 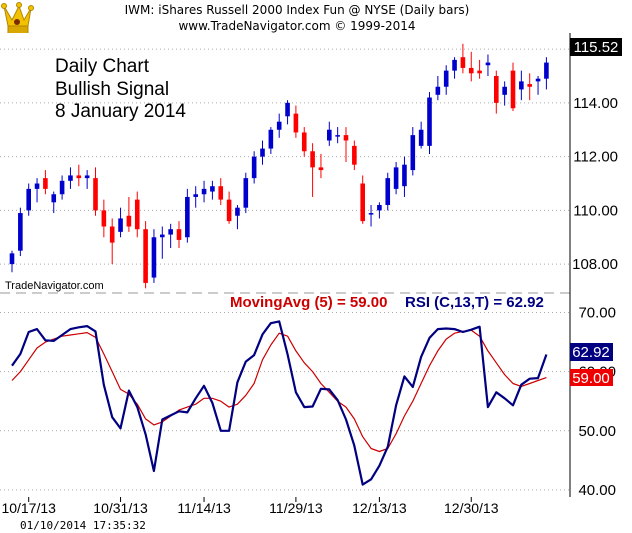 What do you see at coordinates (28, 508) in the screenshot?
I see `x-tick-label: 10/17/13` at bounding box center [28, 508].